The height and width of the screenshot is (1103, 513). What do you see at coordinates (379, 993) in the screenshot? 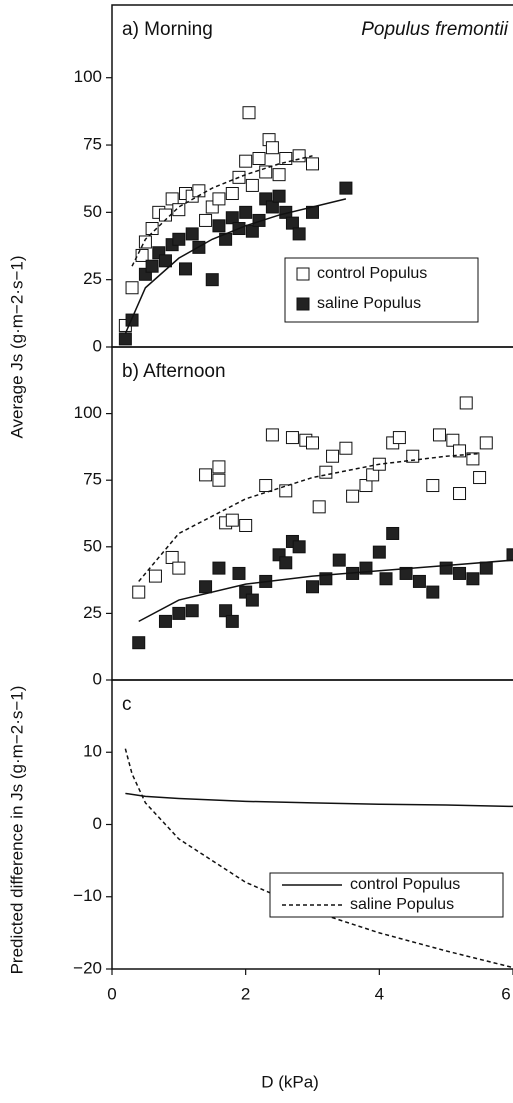
I see `x-tick-label: 4` at bounding box center [379, 993].